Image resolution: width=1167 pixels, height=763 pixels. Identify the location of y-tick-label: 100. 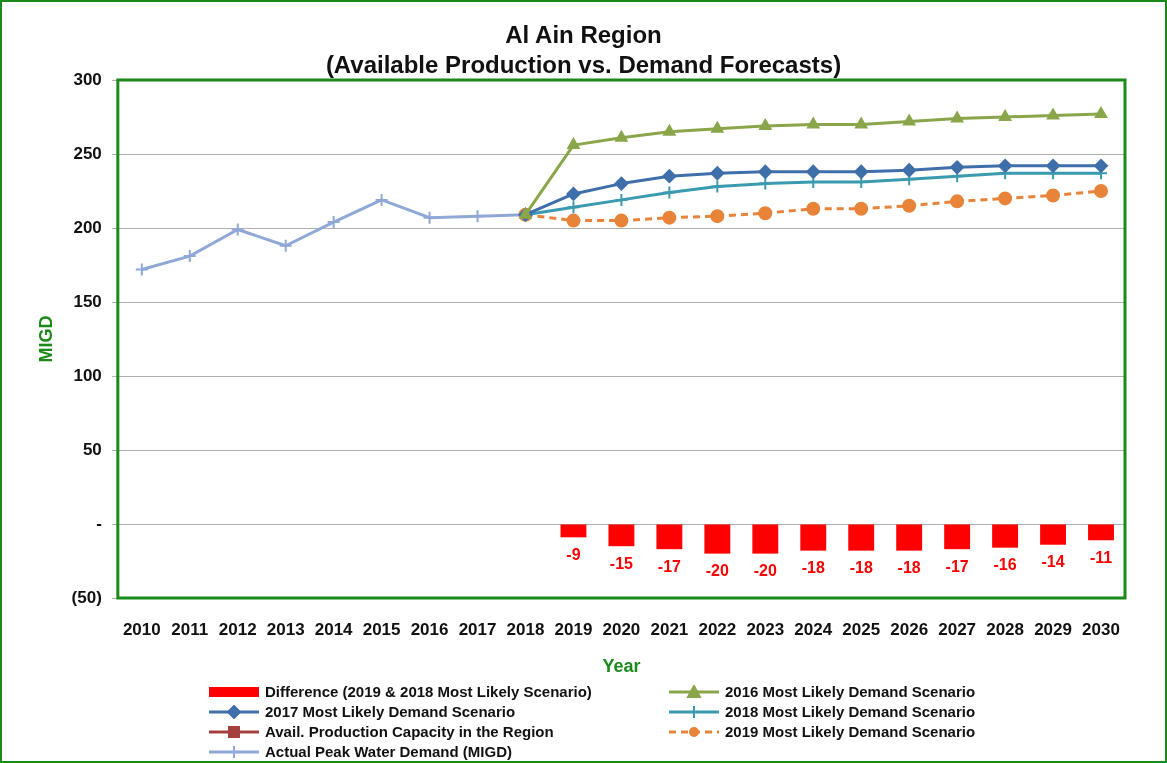
(87, 375).